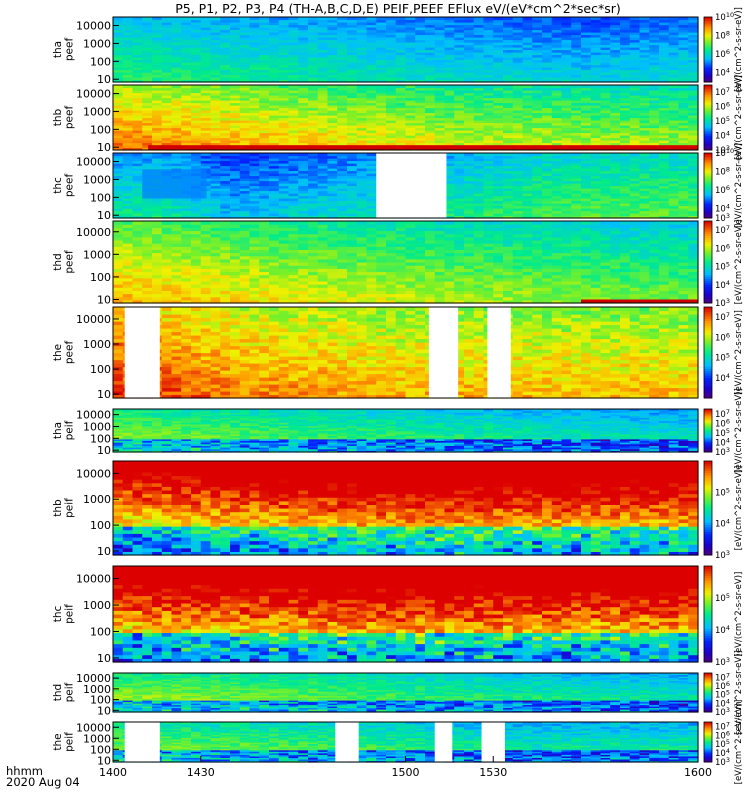 The height and width of the screenshot is (800, 750). I want to click on colorbar-step, so click(708, 27).